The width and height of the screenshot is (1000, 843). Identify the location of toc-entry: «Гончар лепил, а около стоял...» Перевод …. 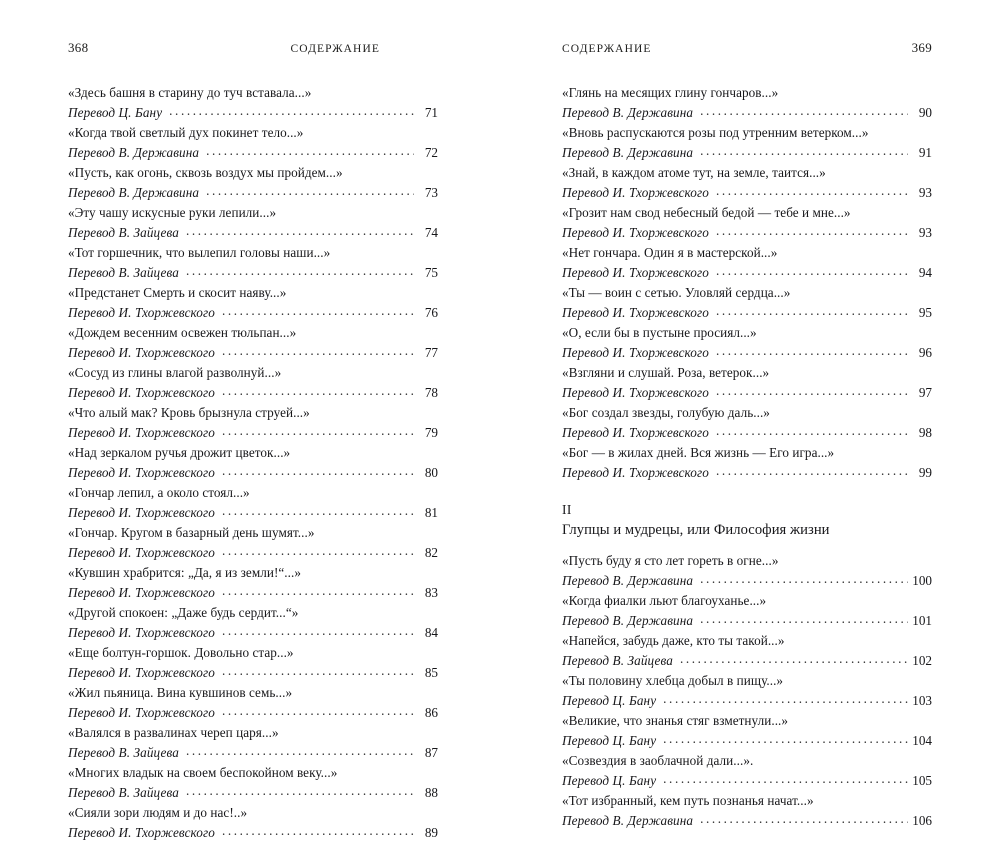
(253, 503).